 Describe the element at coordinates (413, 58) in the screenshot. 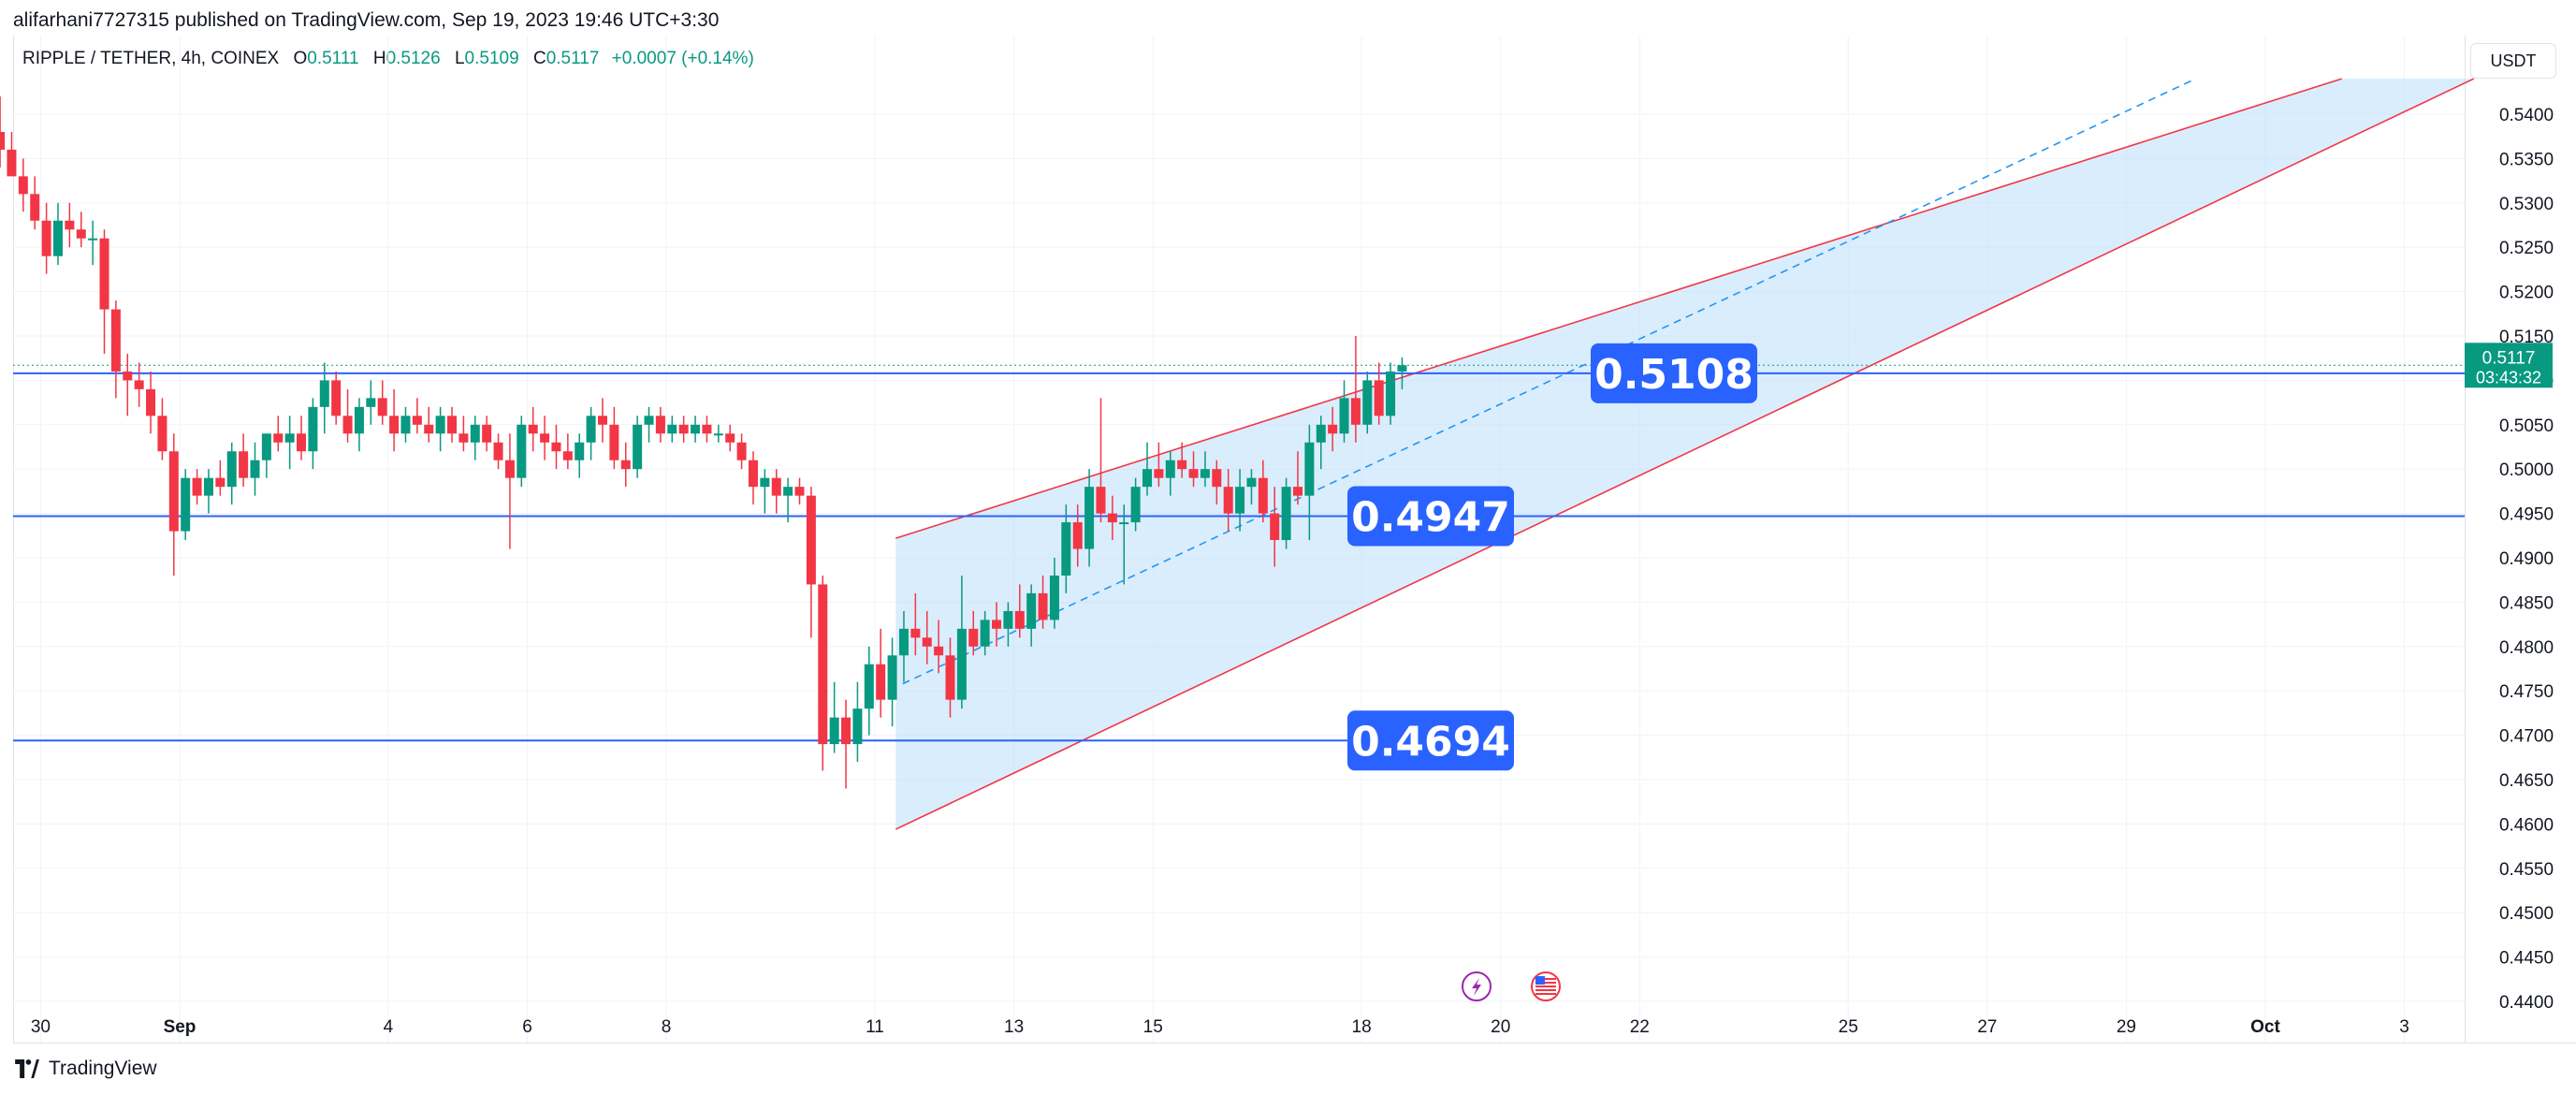

I see `high-value: 0.5126` at that location.